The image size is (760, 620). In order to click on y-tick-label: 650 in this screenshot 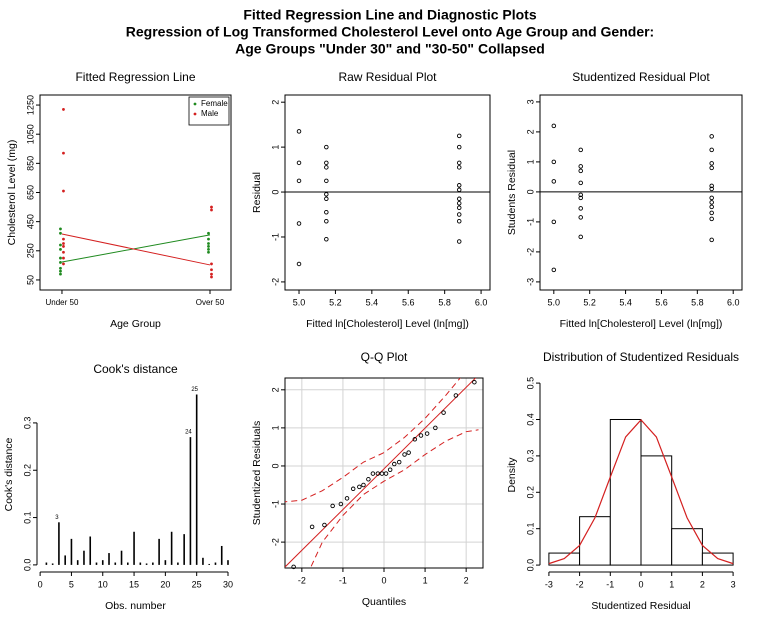, I will do `click(30, 192)`.